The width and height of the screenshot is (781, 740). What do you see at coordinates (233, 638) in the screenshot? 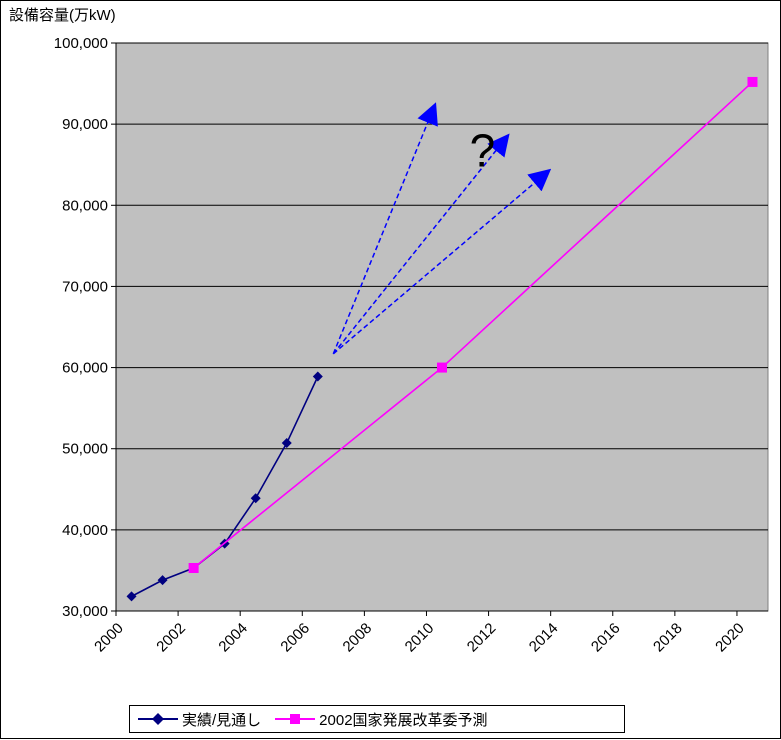
I see `x-tick-label: 2004` at bounding box center [233, 638].